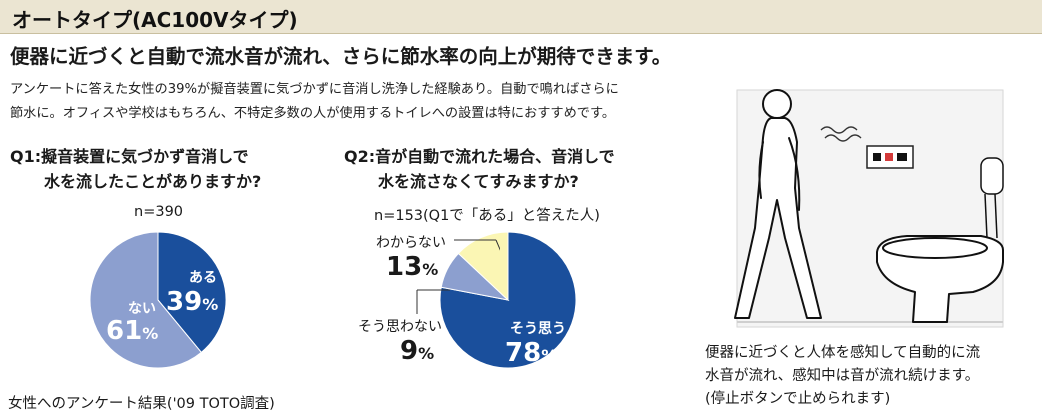 This screenshot has height=420, width=1042. I want to click on q2-sample-size: n=153(Q1で「ある」と答えた人), so click(487, 216).